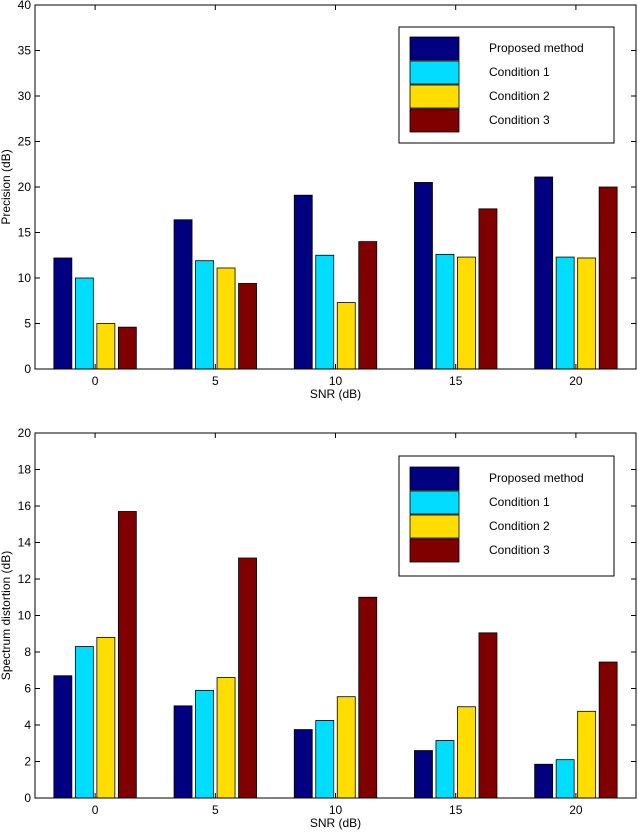  What do you see at coordinates (25, 579) in the screenshot?
I see `y-tick-label: 12` at bounding box center [25, 579].